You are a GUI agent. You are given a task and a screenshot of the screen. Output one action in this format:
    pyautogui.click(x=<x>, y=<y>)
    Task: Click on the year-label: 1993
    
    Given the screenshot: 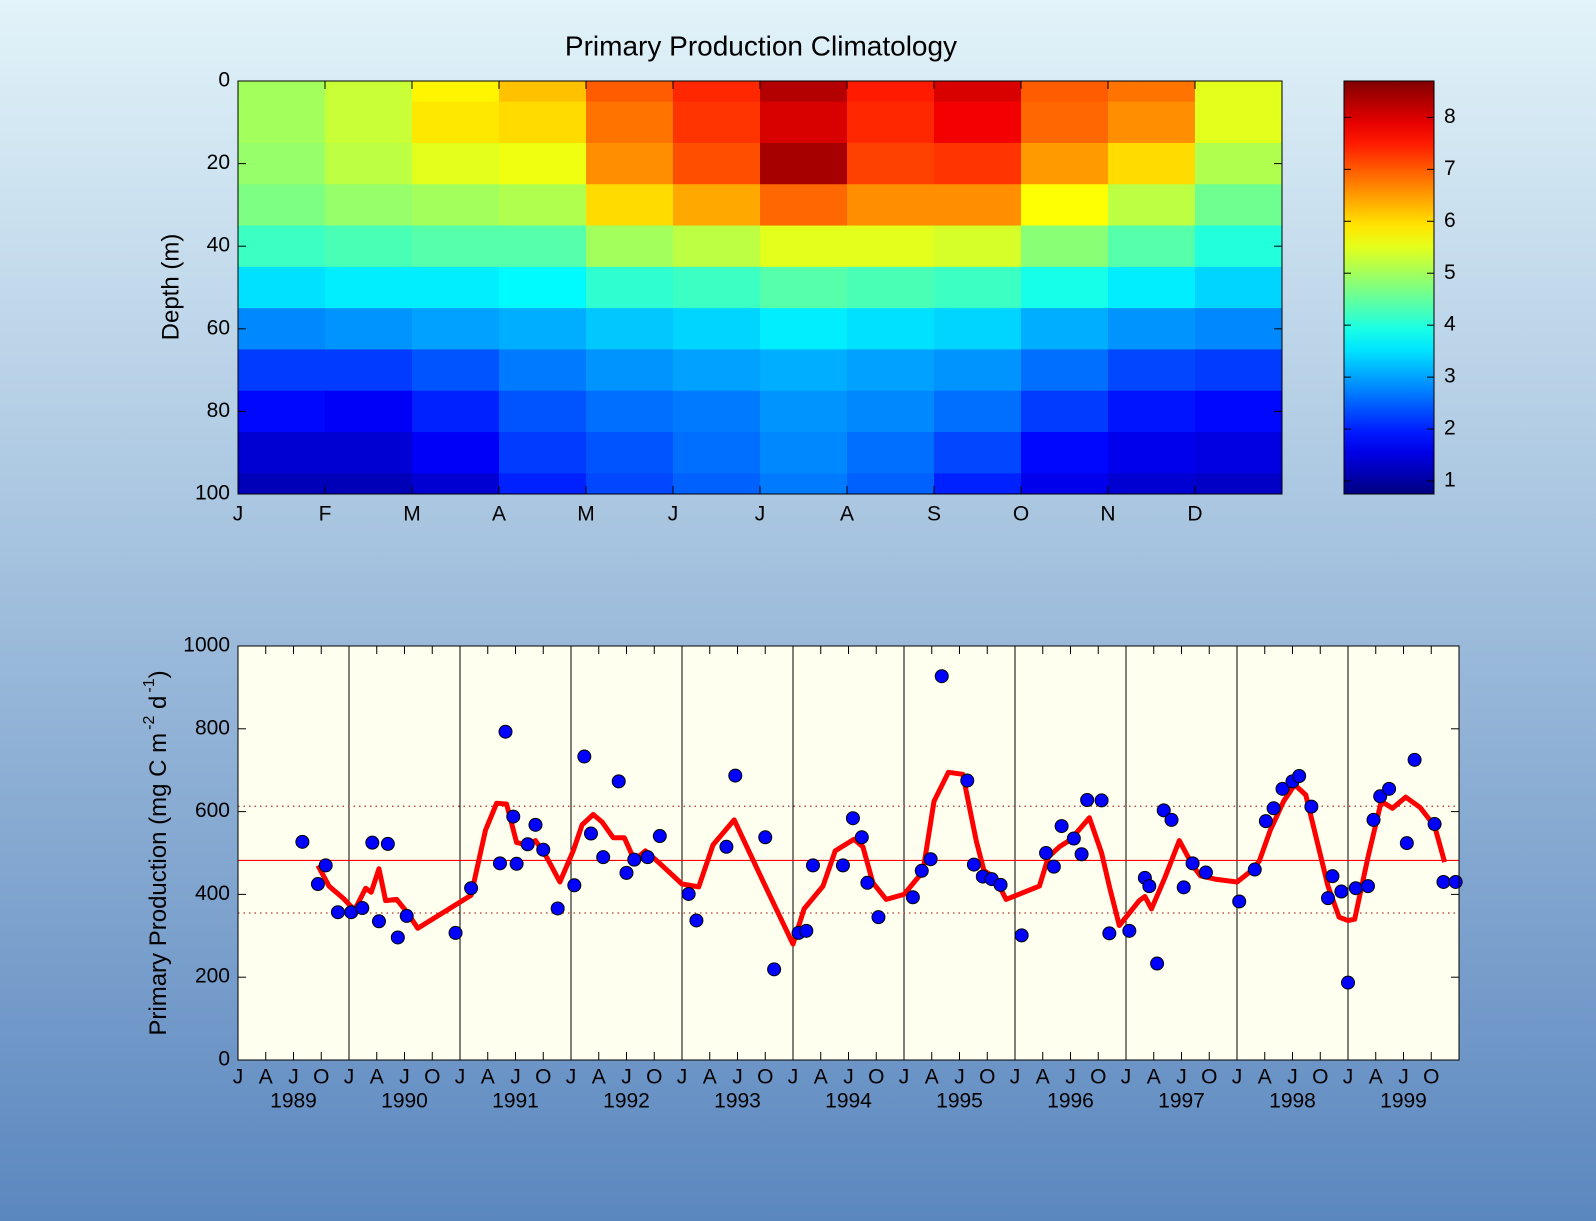 What is the action you would take?
    pyautogui.click(x=737, y=1101)
    